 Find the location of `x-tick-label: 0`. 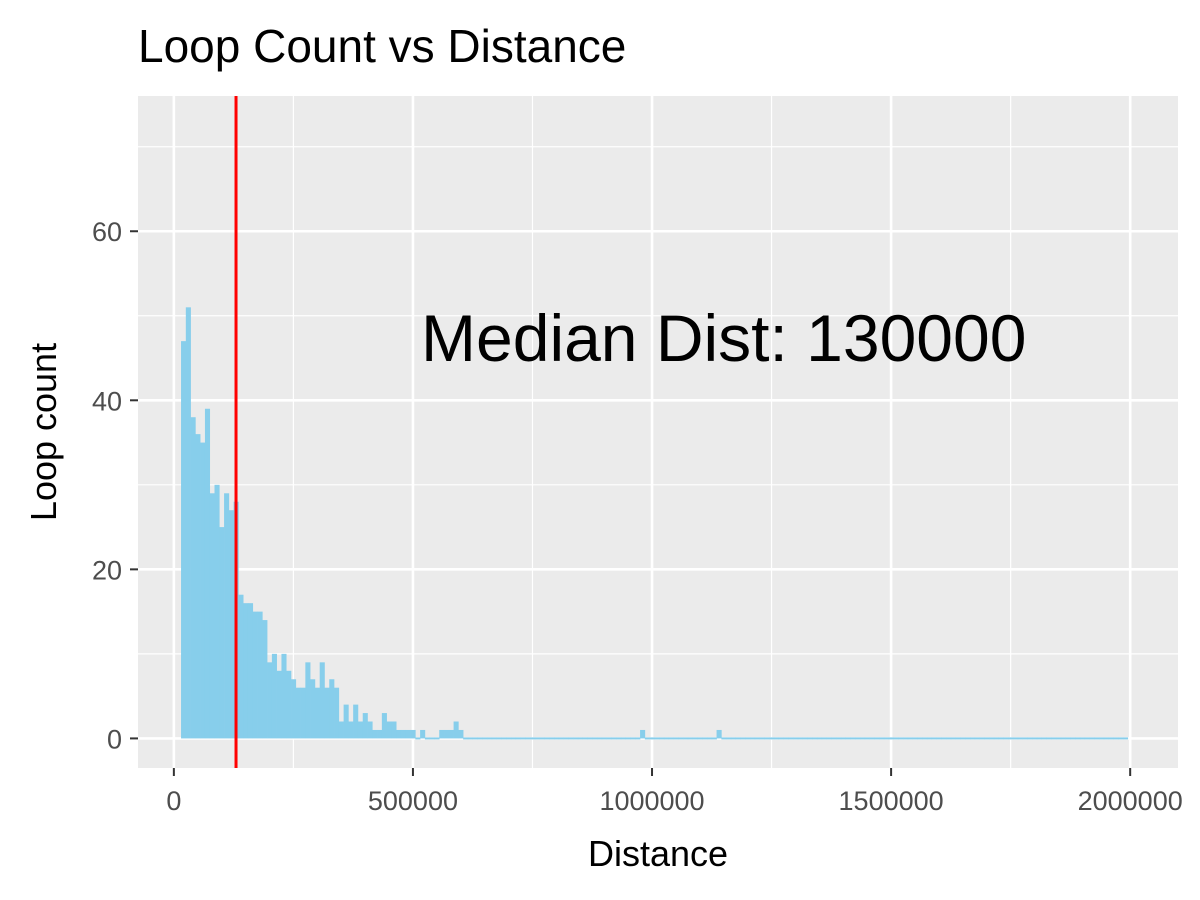

x-tick-label: 0 is located at coordinates (173, 801).